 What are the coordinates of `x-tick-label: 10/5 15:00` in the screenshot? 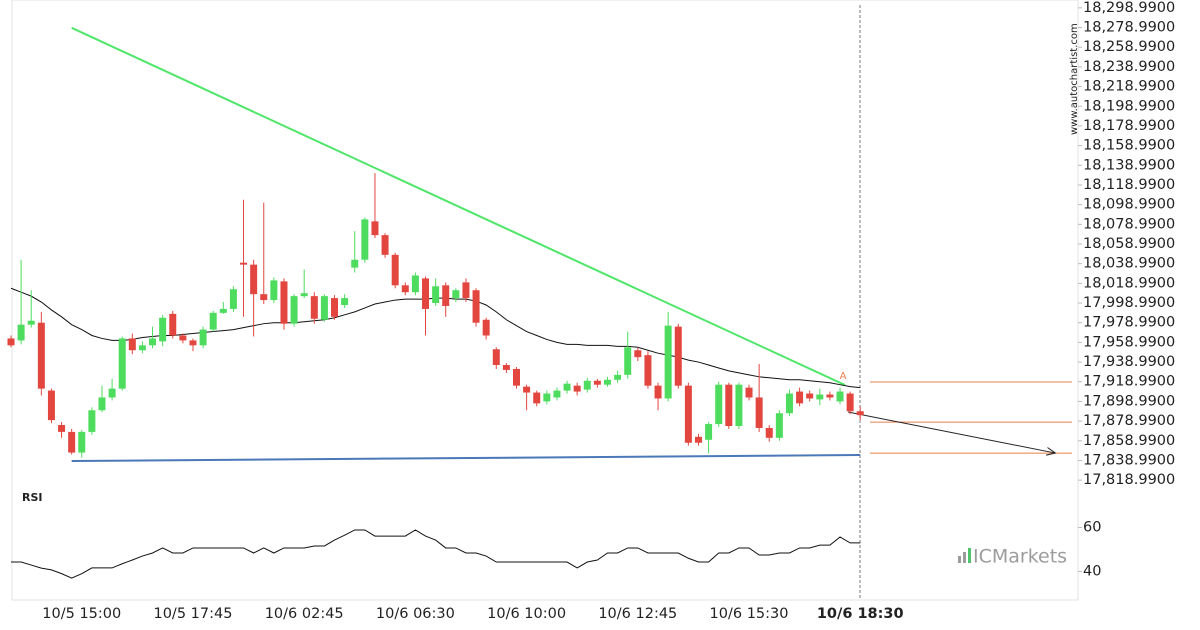 It's located at (81, 614).